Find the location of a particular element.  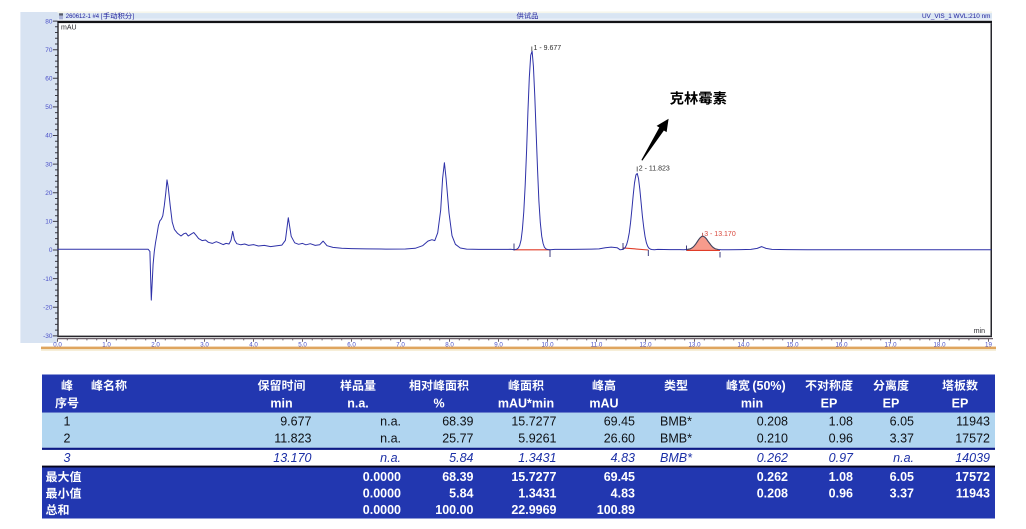

svg-text: 15.0 is located at coordinates (792, 344).